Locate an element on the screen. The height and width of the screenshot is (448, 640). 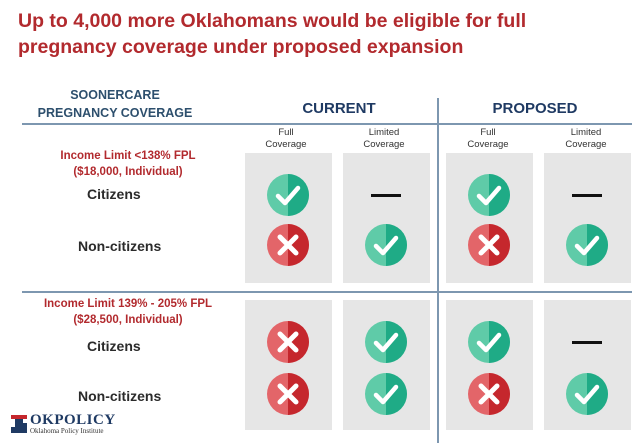
section-divider is located at coordinates (327, 292).